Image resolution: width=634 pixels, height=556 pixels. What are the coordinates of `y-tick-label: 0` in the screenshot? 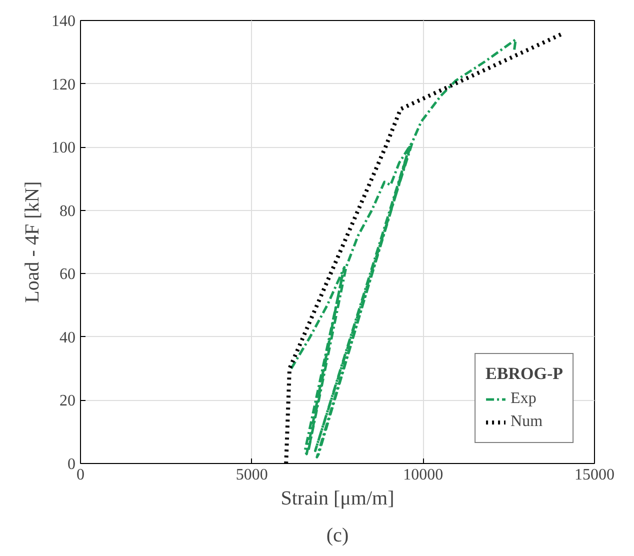 It's located at (72, 464).